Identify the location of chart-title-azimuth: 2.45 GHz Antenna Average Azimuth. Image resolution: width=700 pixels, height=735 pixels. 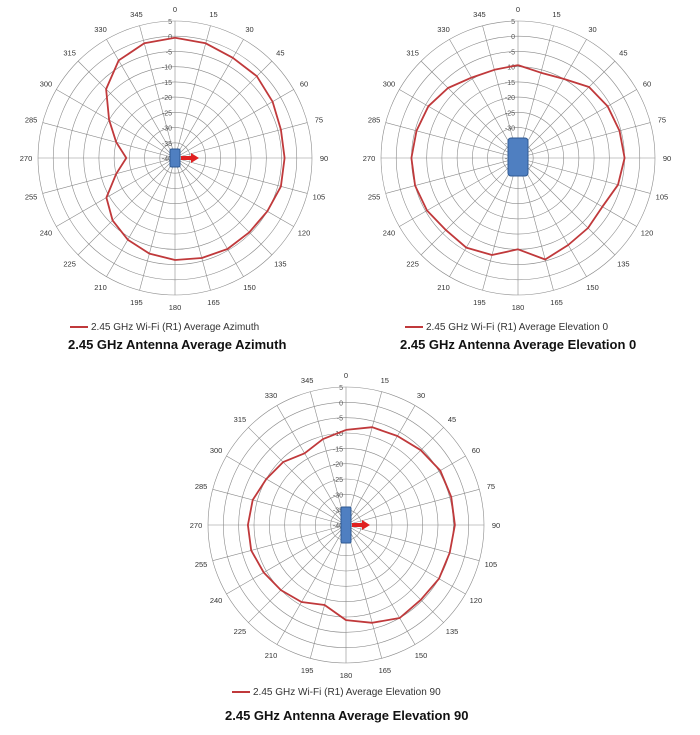
(177, 344).